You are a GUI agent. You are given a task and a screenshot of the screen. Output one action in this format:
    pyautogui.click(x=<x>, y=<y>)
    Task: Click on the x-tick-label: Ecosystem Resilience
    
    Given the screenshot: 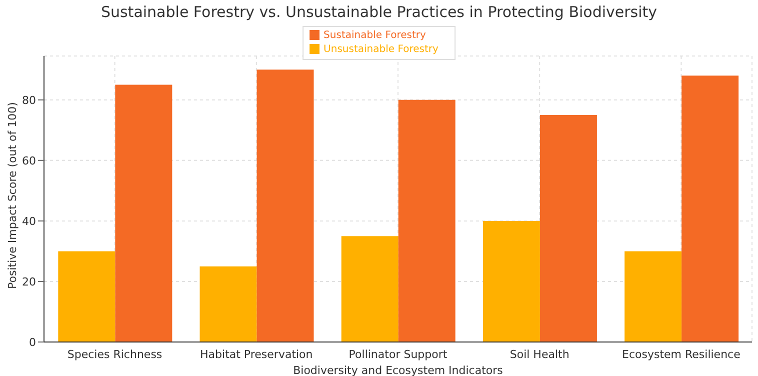 What is the action you would take?
    pyautogui.click(x=681, y=354)
    